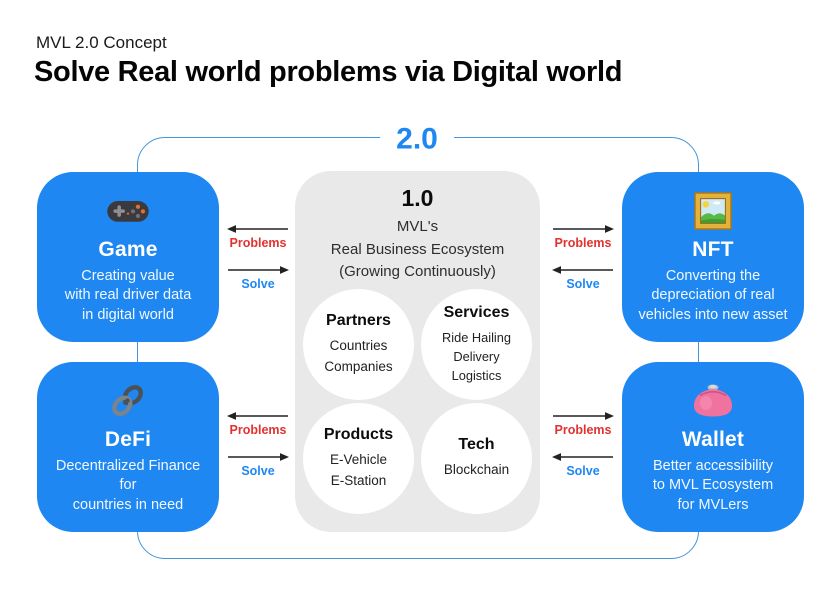  I want to click on node-desc-line: to MVL Ecosystem, so click(713, 485).